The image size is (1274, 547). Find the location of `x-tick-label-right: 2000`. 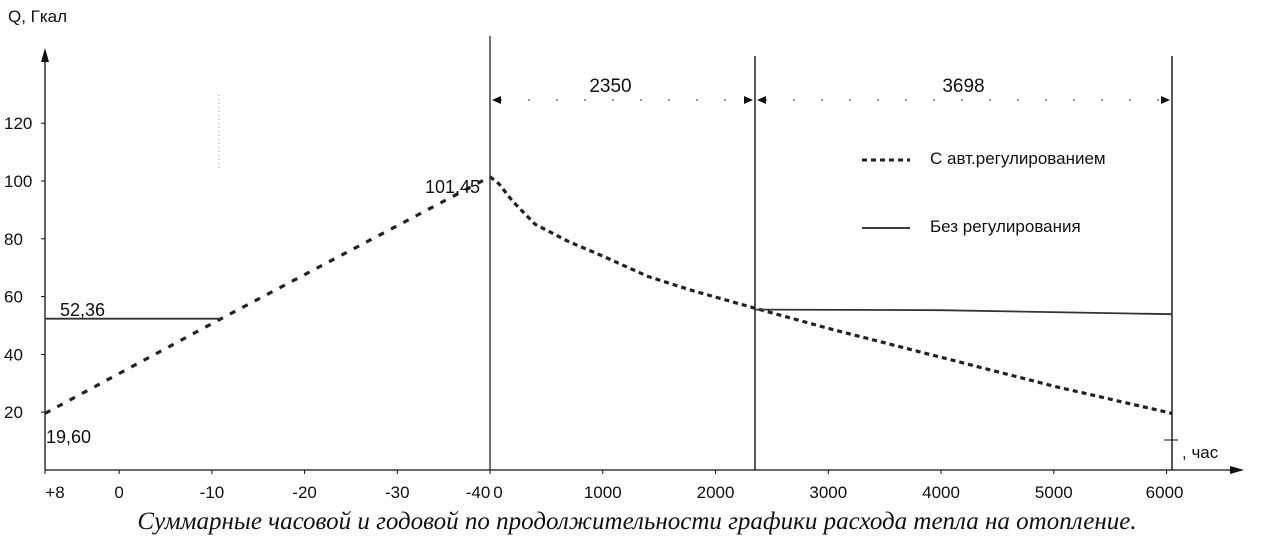

x-tick-label-right: 2000 is located at coordinates (716, 492).